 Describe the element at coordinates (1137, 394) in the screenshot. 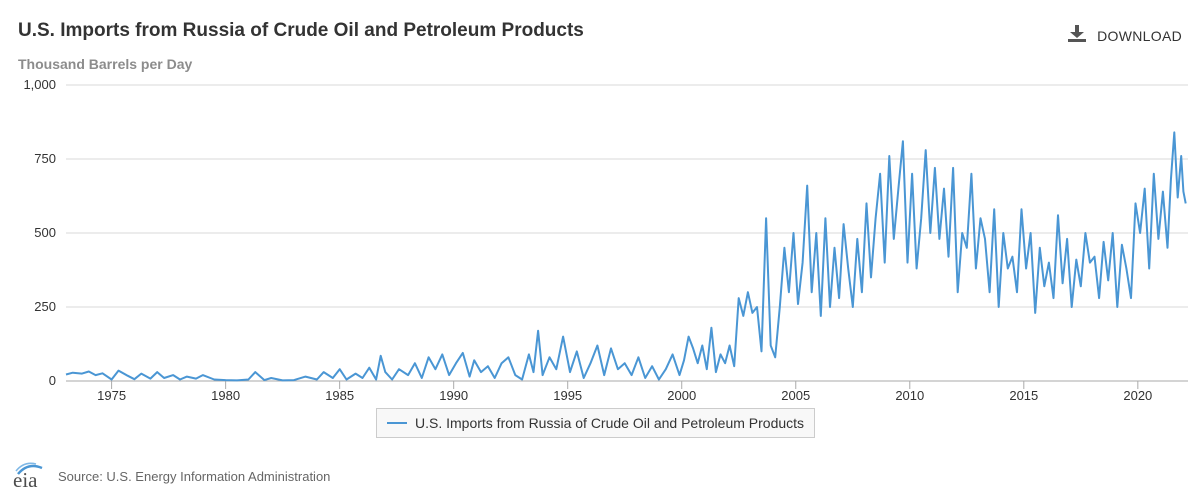

I see `x-tick-label: 2020` at that location.